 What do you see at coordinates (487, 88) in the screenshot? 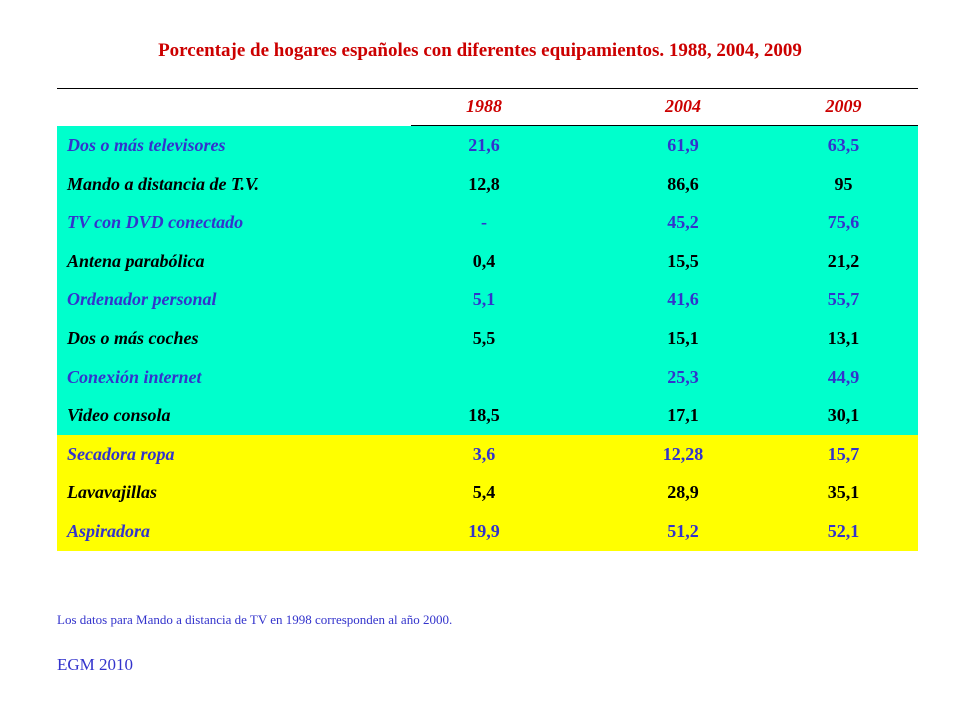
I see `top-rule` at bounding box center [487, 88].